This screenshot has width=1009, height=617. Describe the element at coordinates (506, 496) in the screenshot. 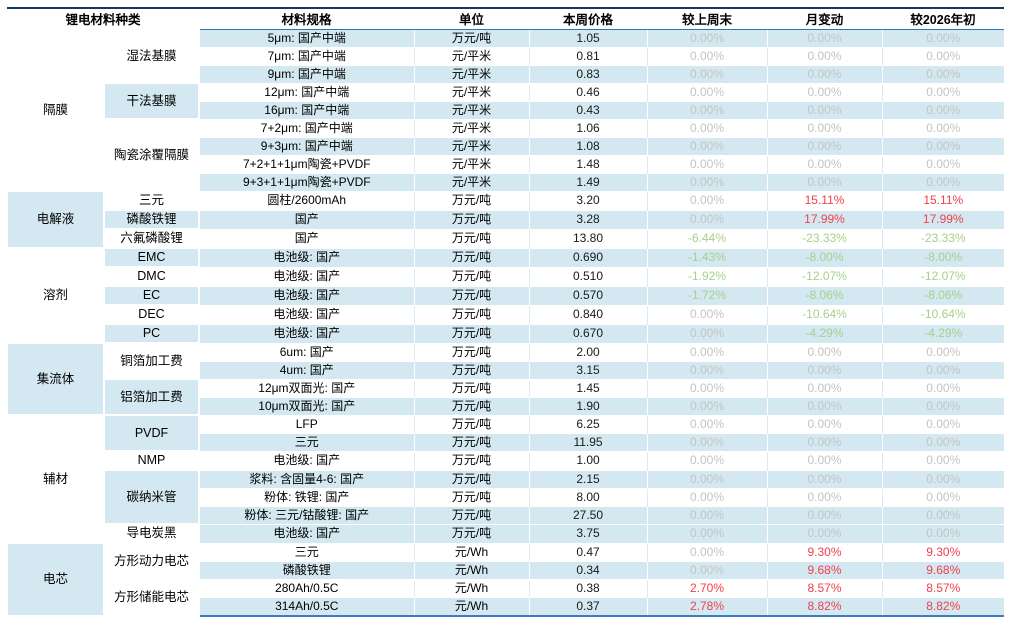

I see `table-row: 粉体: 铁锂: 国产 万元/吨 8.00 0.00% 0.00% 0.00%` at that location.